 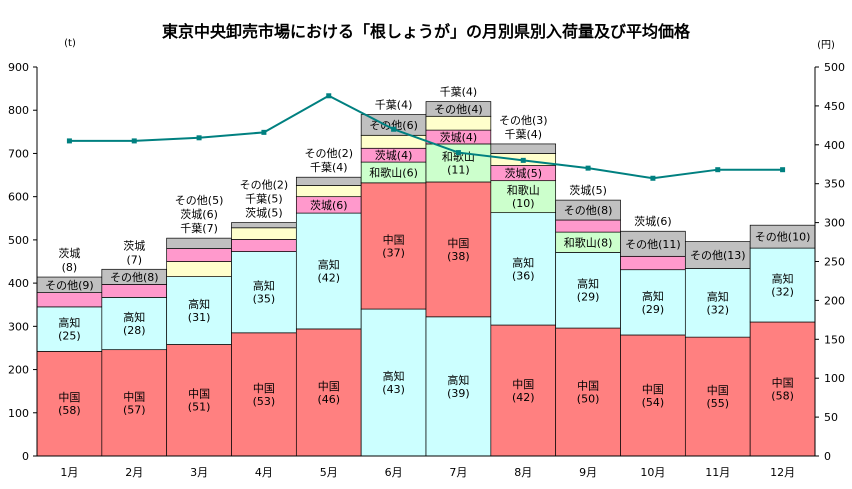 I want to click on data-label: その他(11), so click(x=653, y=244).